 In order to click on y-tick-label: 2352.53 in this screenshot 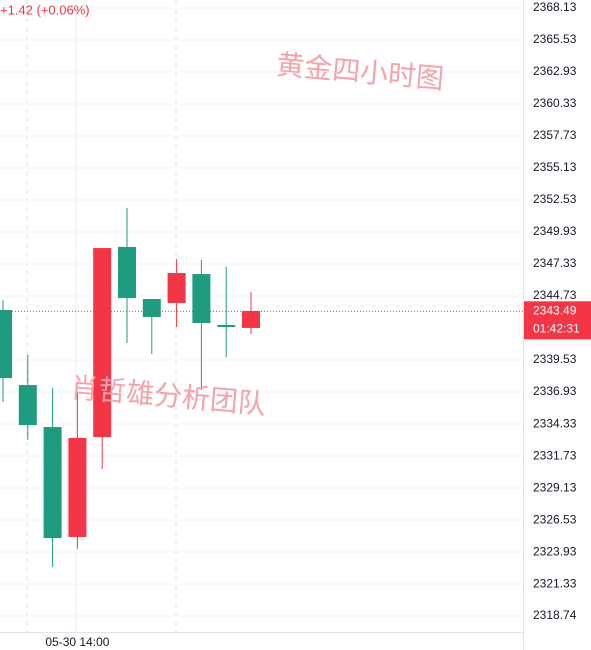, I will do `click(555, 199)`.